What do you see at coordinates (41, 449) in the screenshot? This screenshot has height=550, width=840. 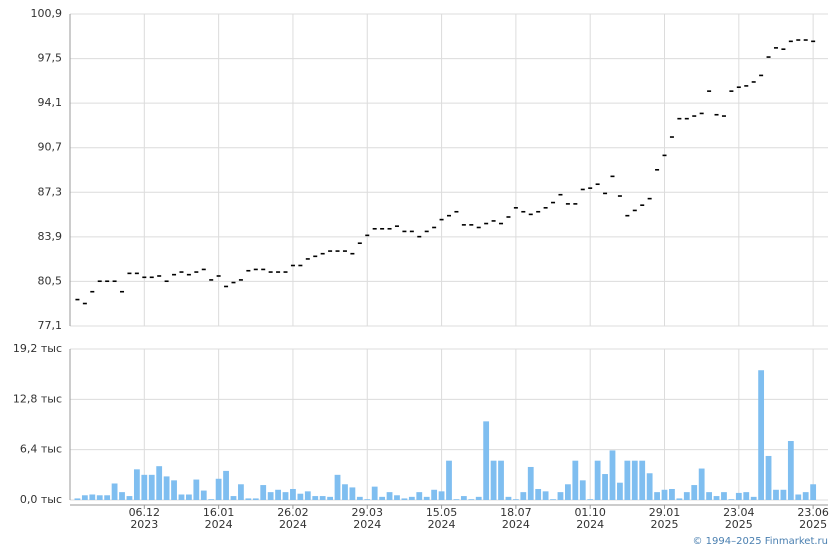 I see `y-tick-label: 6,4 тыс` at bounding box center [41, 449].